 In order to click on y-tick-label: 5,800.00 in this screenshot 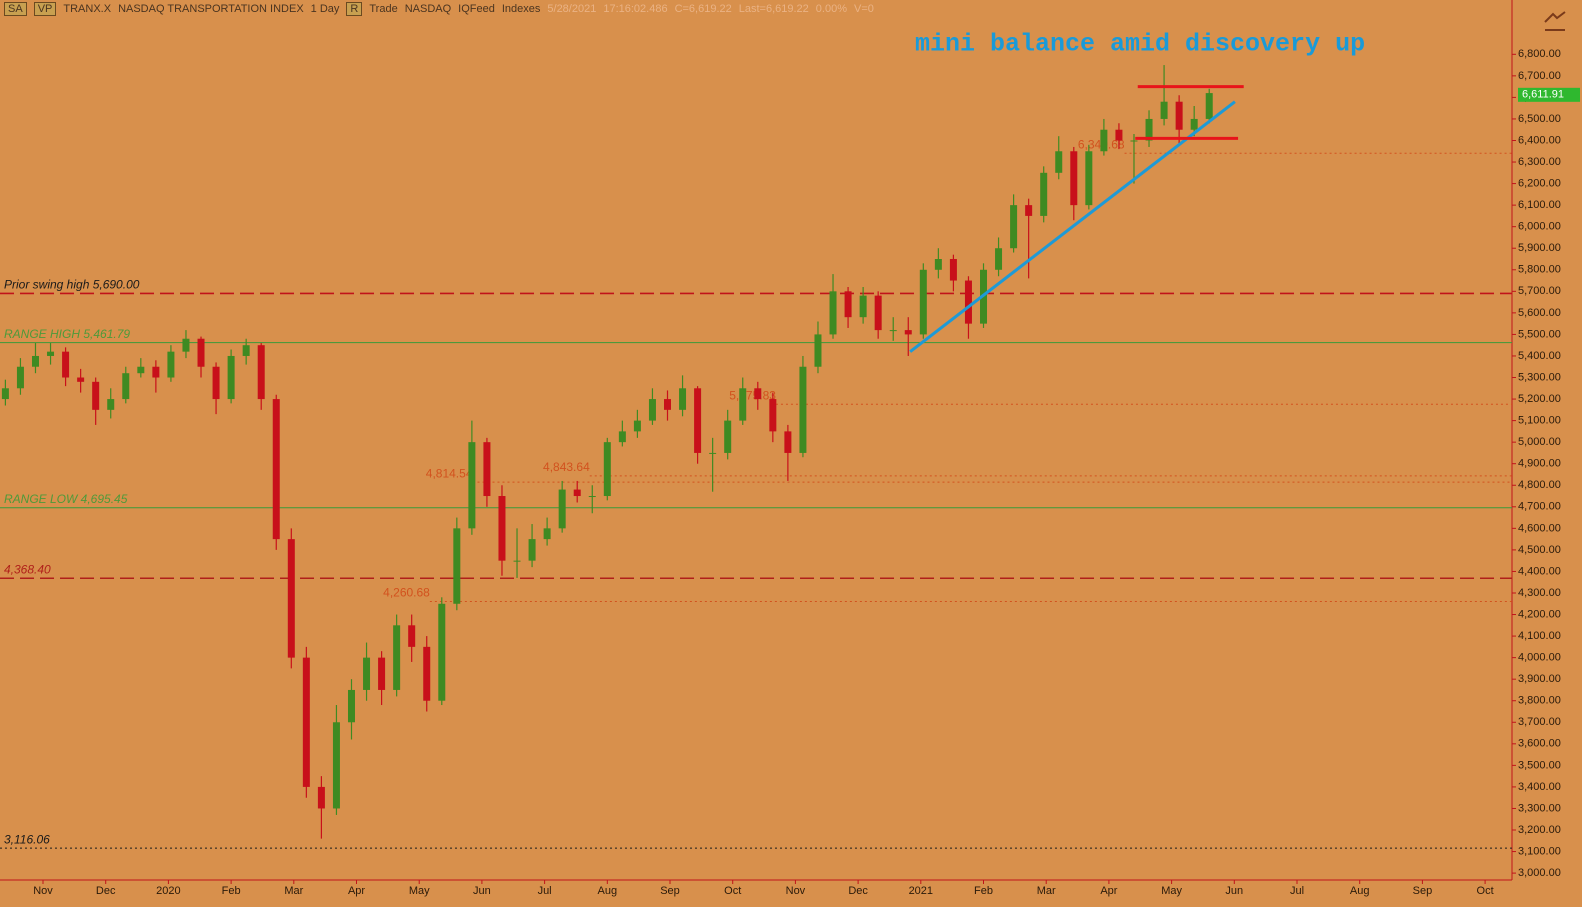, I will do `click(1539, 270)`.